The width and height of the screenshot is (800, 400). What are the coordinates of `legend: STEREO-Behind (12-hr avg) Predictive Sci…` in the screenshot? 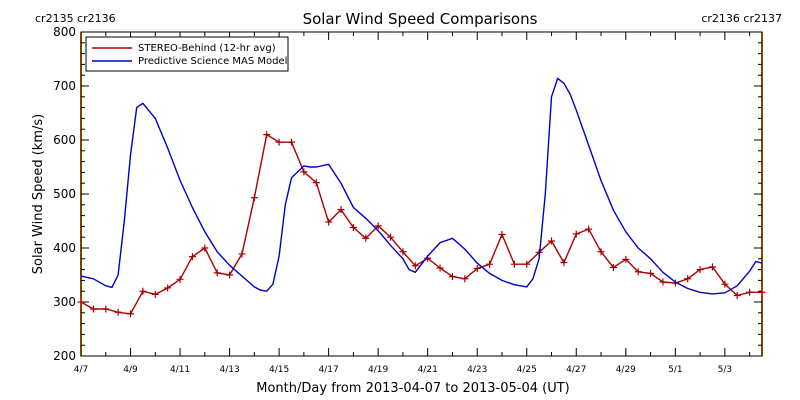 It's located at (187, 54).